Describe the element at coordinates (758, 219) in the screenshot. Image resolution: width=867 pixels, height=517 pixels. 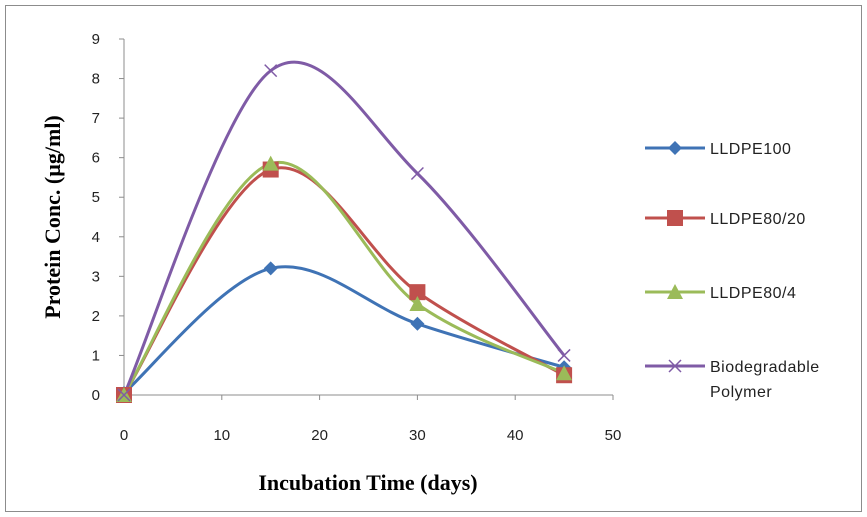
I see `legend-label: LLDPE80/20` at that location.